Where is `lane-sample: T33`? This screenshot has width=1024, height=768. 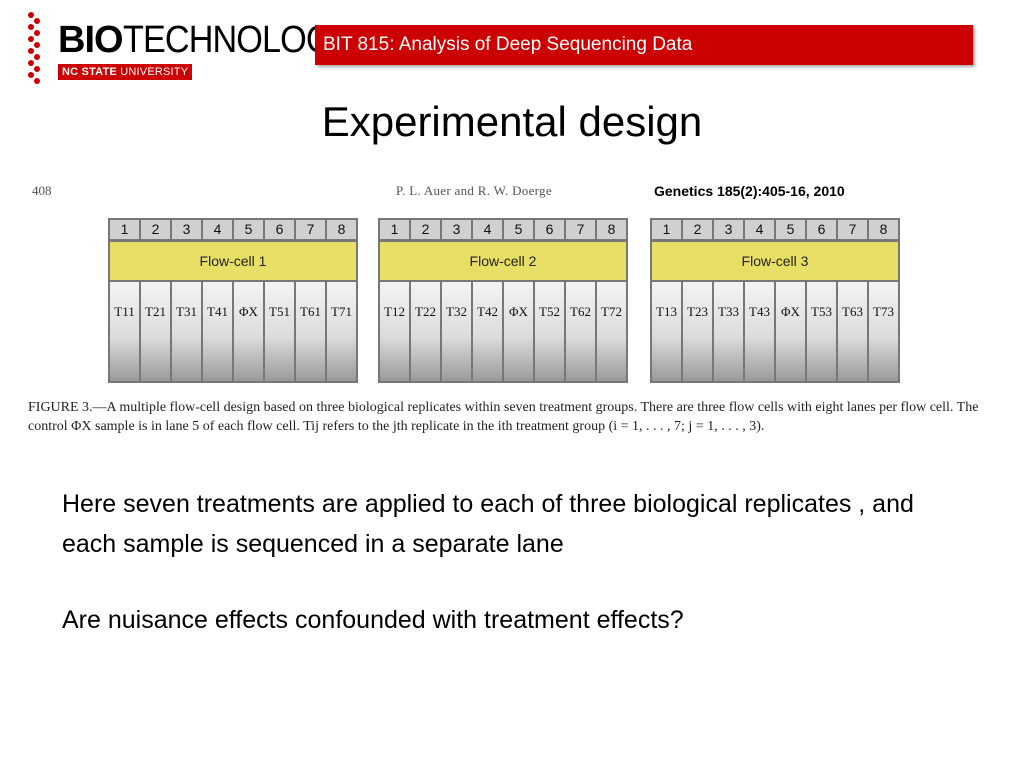 lane-sample: T33 is located at coordinates (728, 331).